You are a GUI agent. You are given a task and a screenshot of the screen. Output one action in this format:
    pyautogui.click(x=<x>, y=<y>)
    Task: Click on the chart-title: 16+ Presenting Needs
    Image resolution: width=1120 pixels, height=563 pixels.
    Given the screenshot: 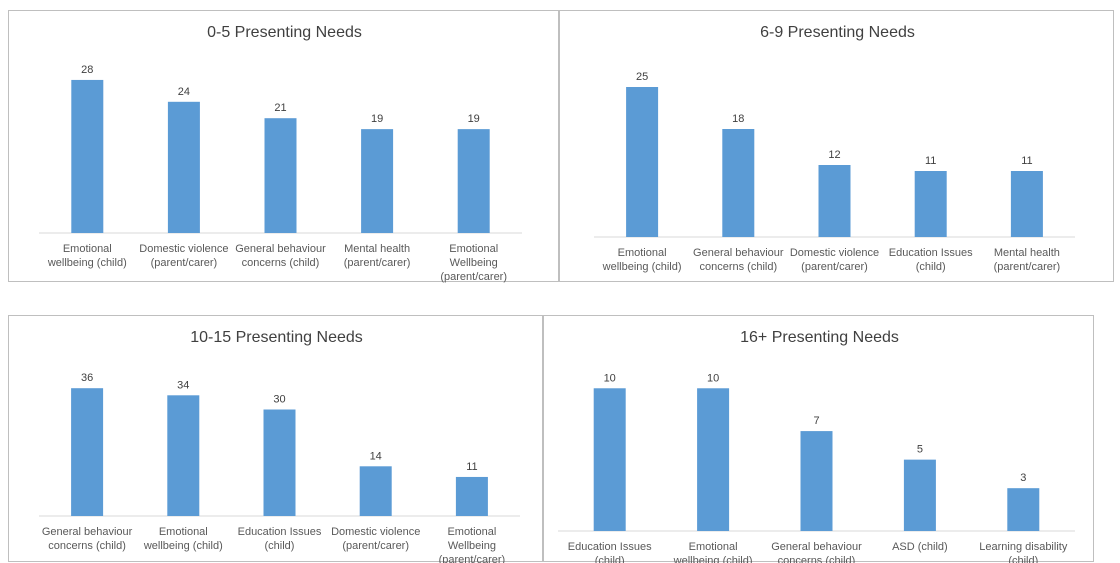 What is the action you would take?
    pyautogui.click(x=819, y=337)
    